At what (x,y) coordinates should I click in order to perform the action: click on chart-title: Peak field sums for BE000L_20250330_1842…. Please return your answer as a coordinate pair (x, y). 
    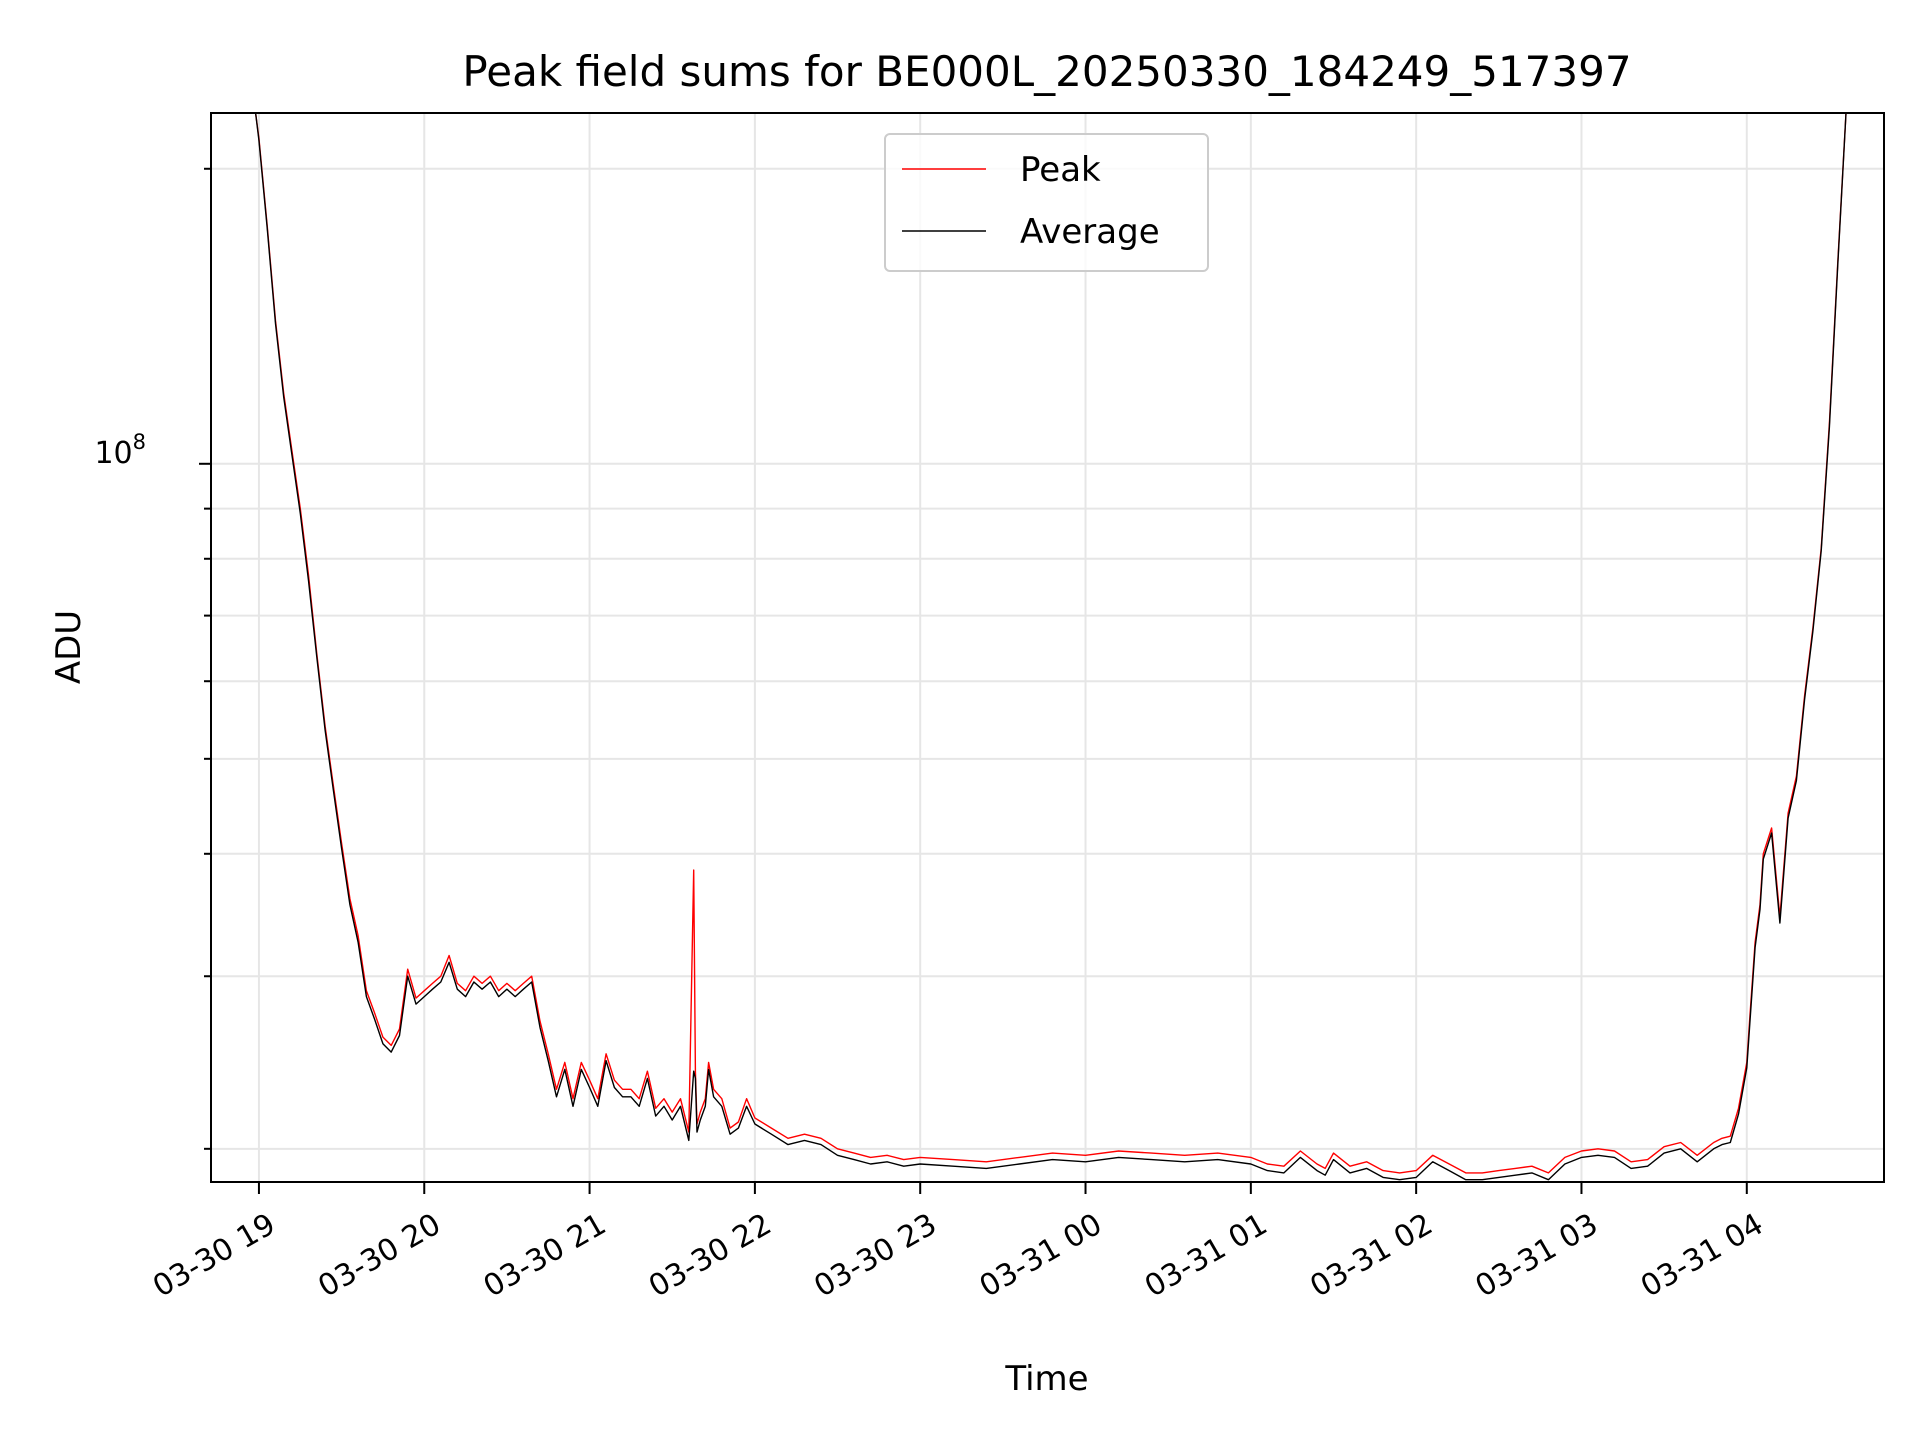
    Looking at the image, I should click on (1046, 71).